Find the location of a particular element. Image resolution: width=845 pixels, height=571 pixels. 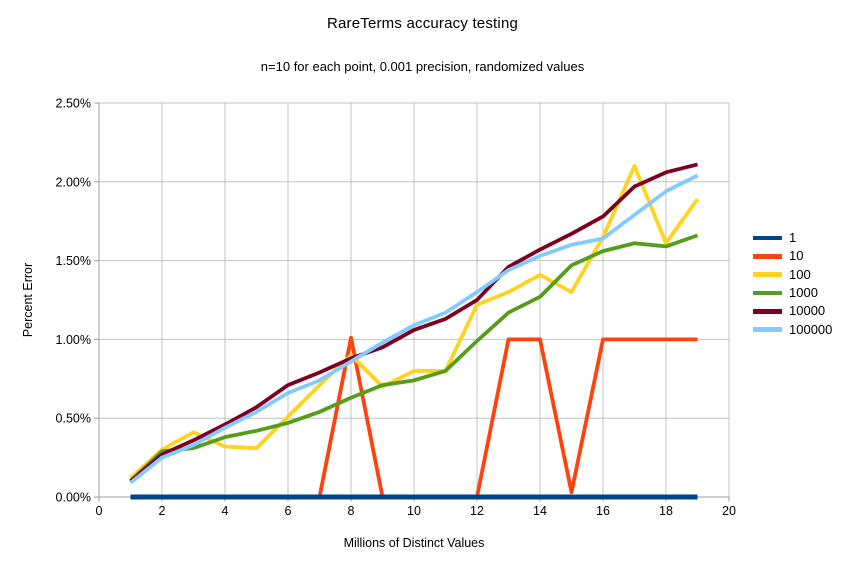

legend: 1 10 100 1000 10000 100000 is located at coordinates (792, 284).